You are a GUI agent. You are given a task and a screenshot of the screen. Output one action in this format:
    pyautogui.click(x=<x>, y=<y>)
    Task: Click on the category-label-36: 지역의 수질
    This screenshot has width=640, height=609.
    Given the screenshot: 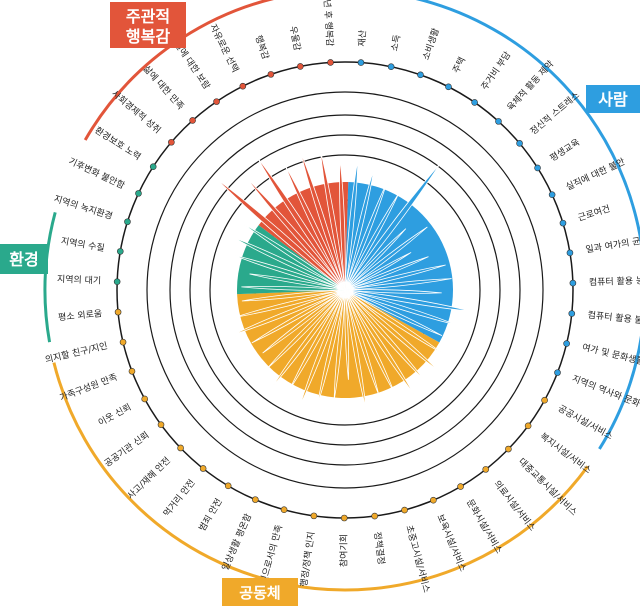 What is the action you would take?
    pyautogui.click(x=83, y=244)
    